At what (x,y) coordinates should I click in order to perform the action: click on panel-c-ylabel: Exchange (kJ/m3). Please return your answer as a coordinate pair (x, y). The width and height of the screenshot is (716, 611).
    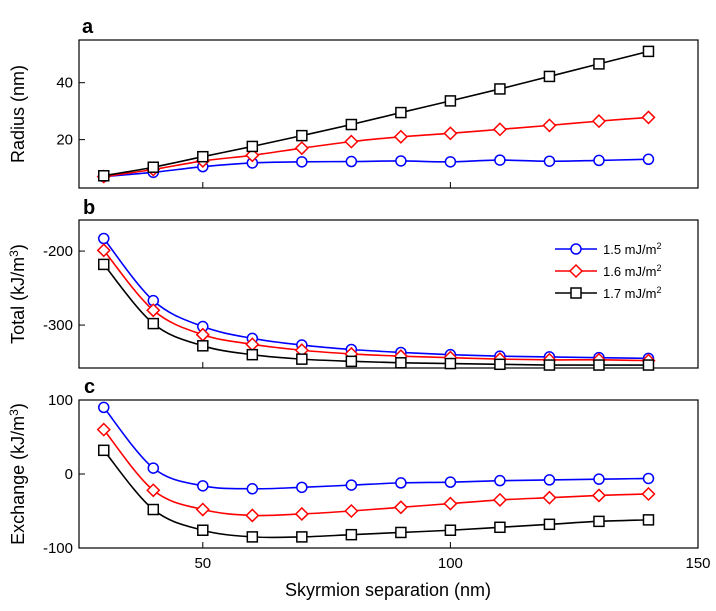
    Looking at the image, I should click on (17, 474).